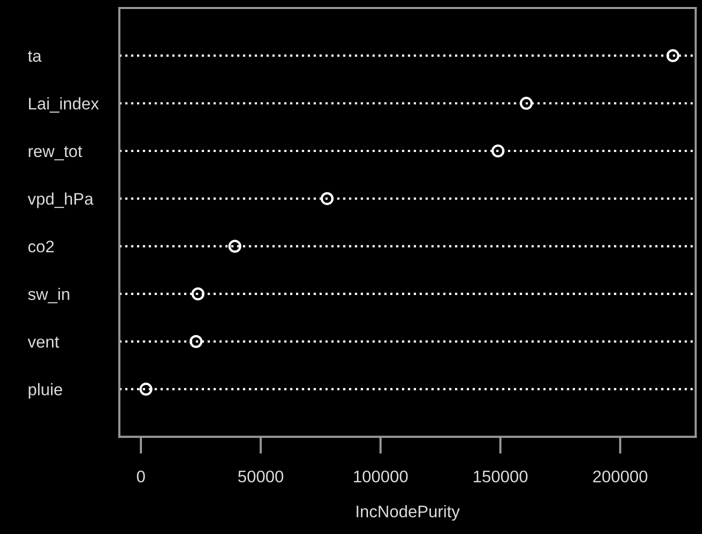 The height and width of the screenshot is (534, 702). I want to click on x-tick-label: 150000, so click(501, 476).